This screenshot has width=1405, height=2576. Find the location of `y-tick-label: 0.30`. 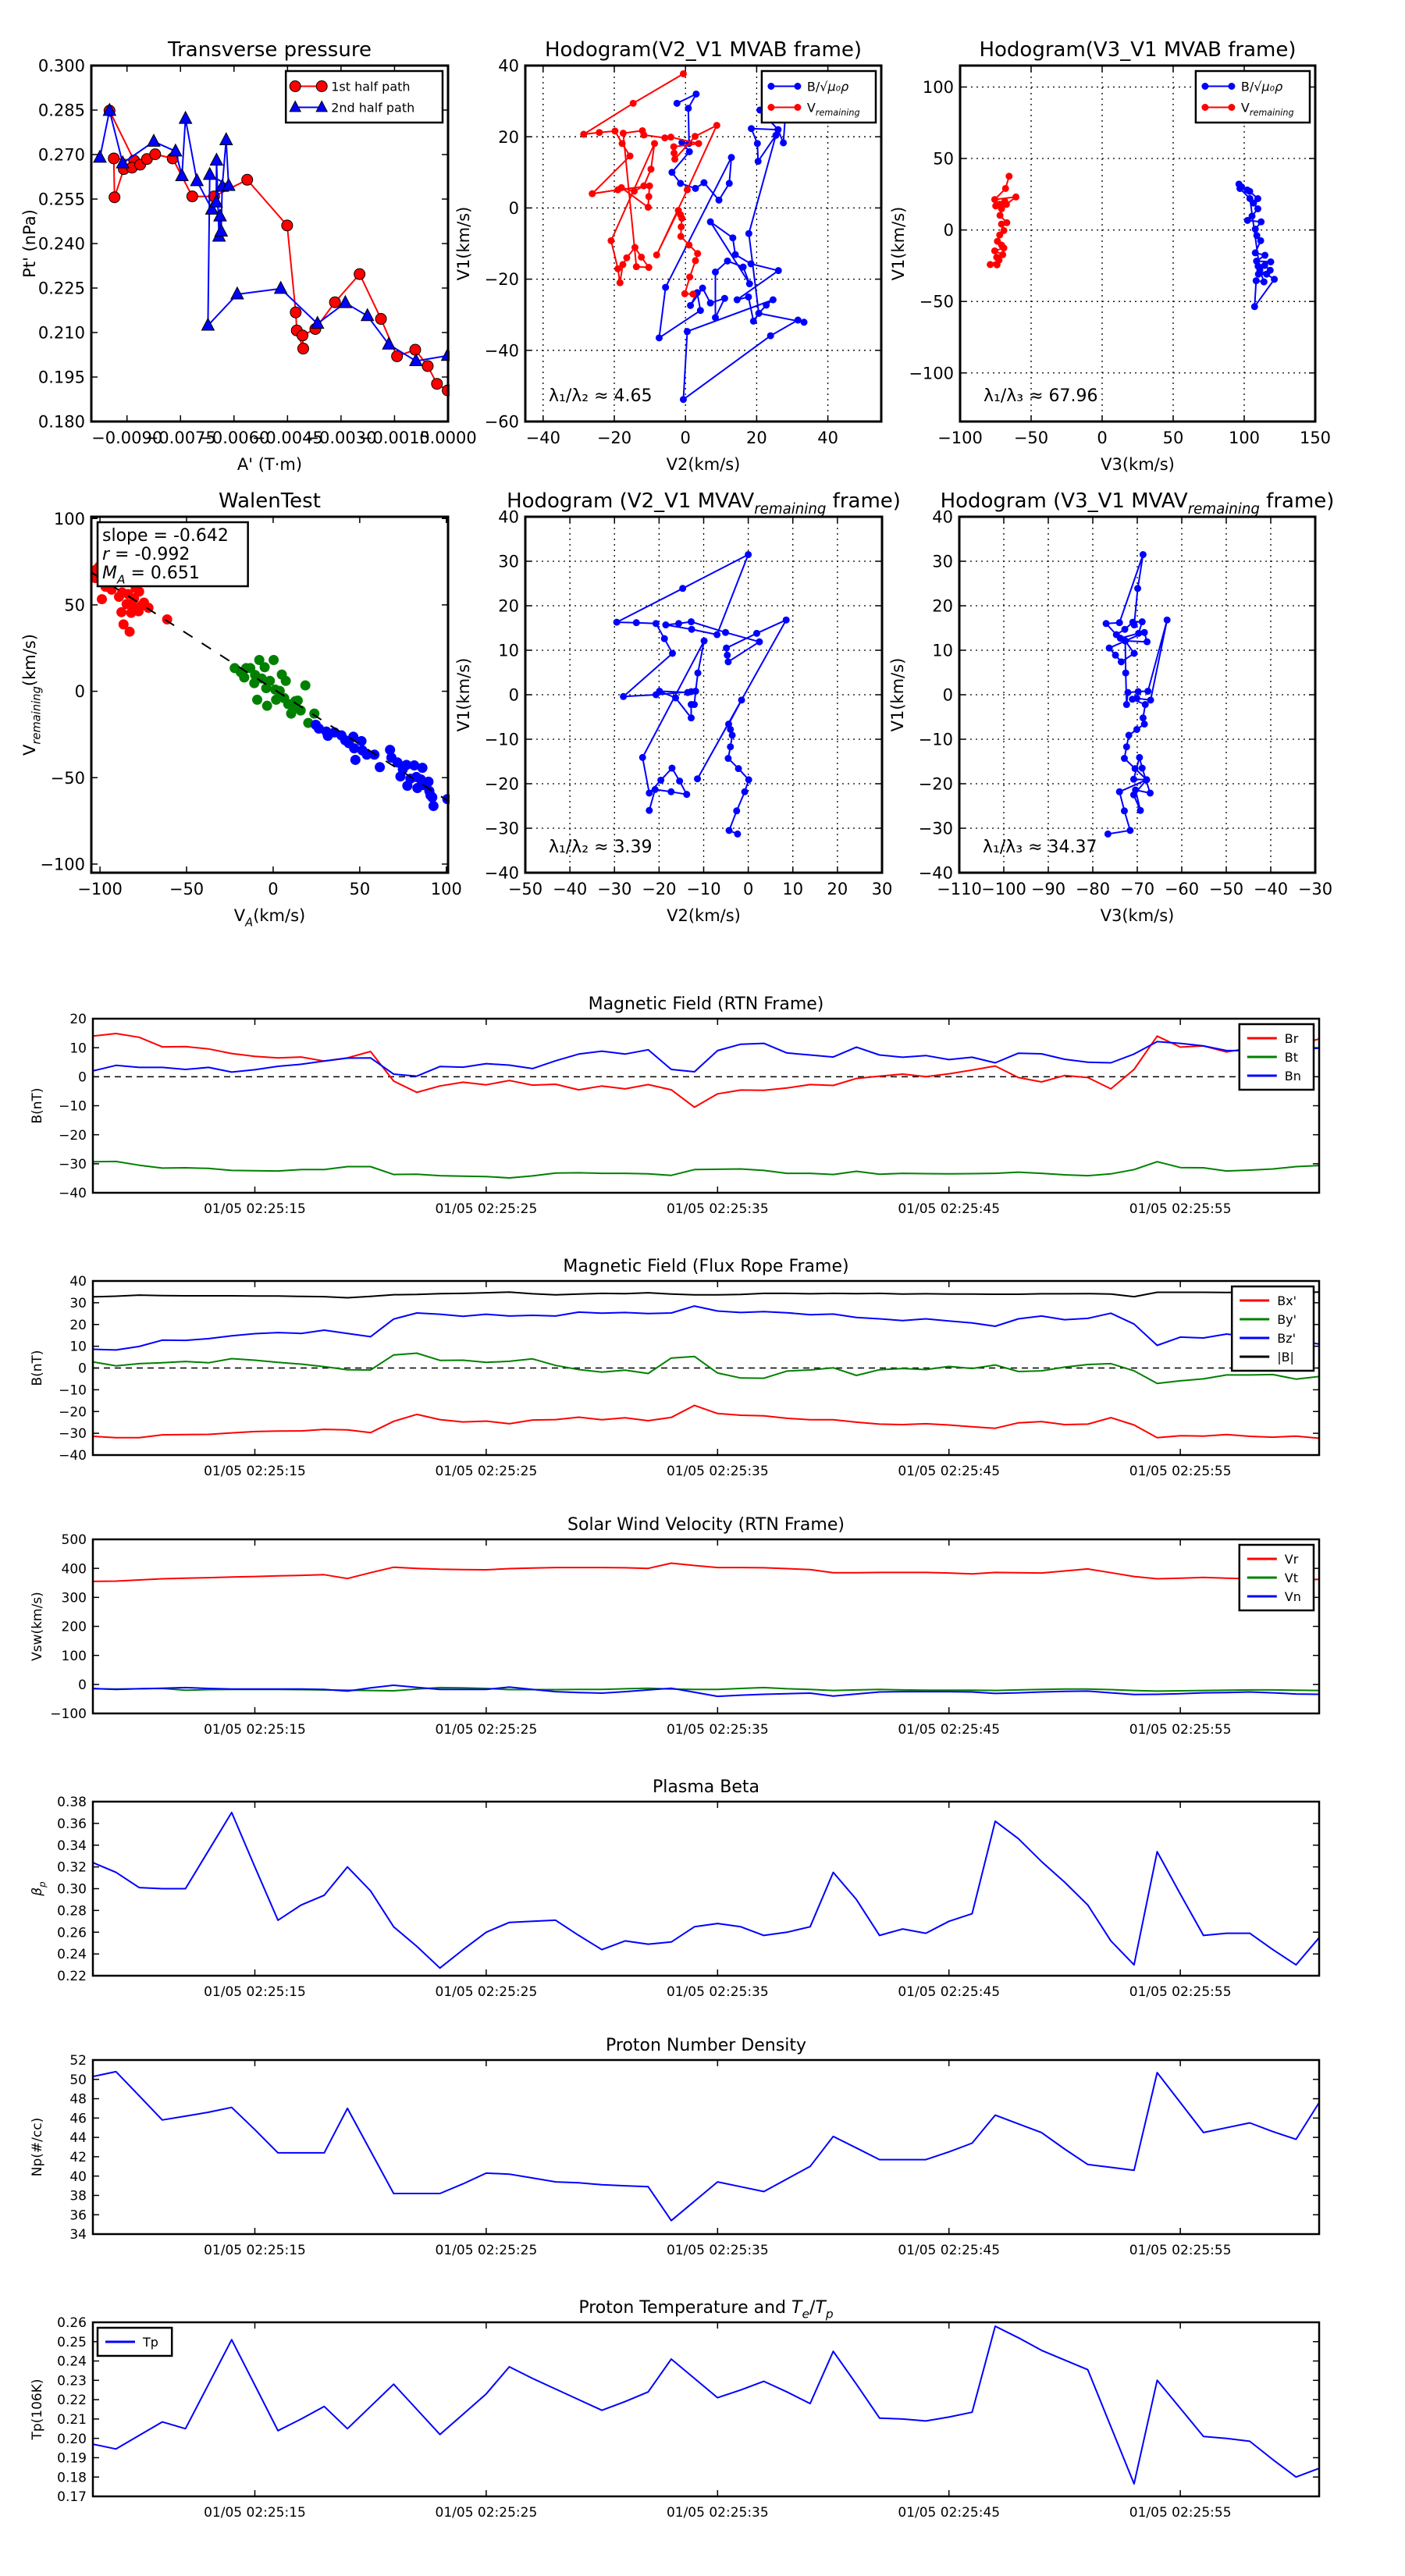

y-tick-label: 0.30 is located at coordinates (72, 1890).